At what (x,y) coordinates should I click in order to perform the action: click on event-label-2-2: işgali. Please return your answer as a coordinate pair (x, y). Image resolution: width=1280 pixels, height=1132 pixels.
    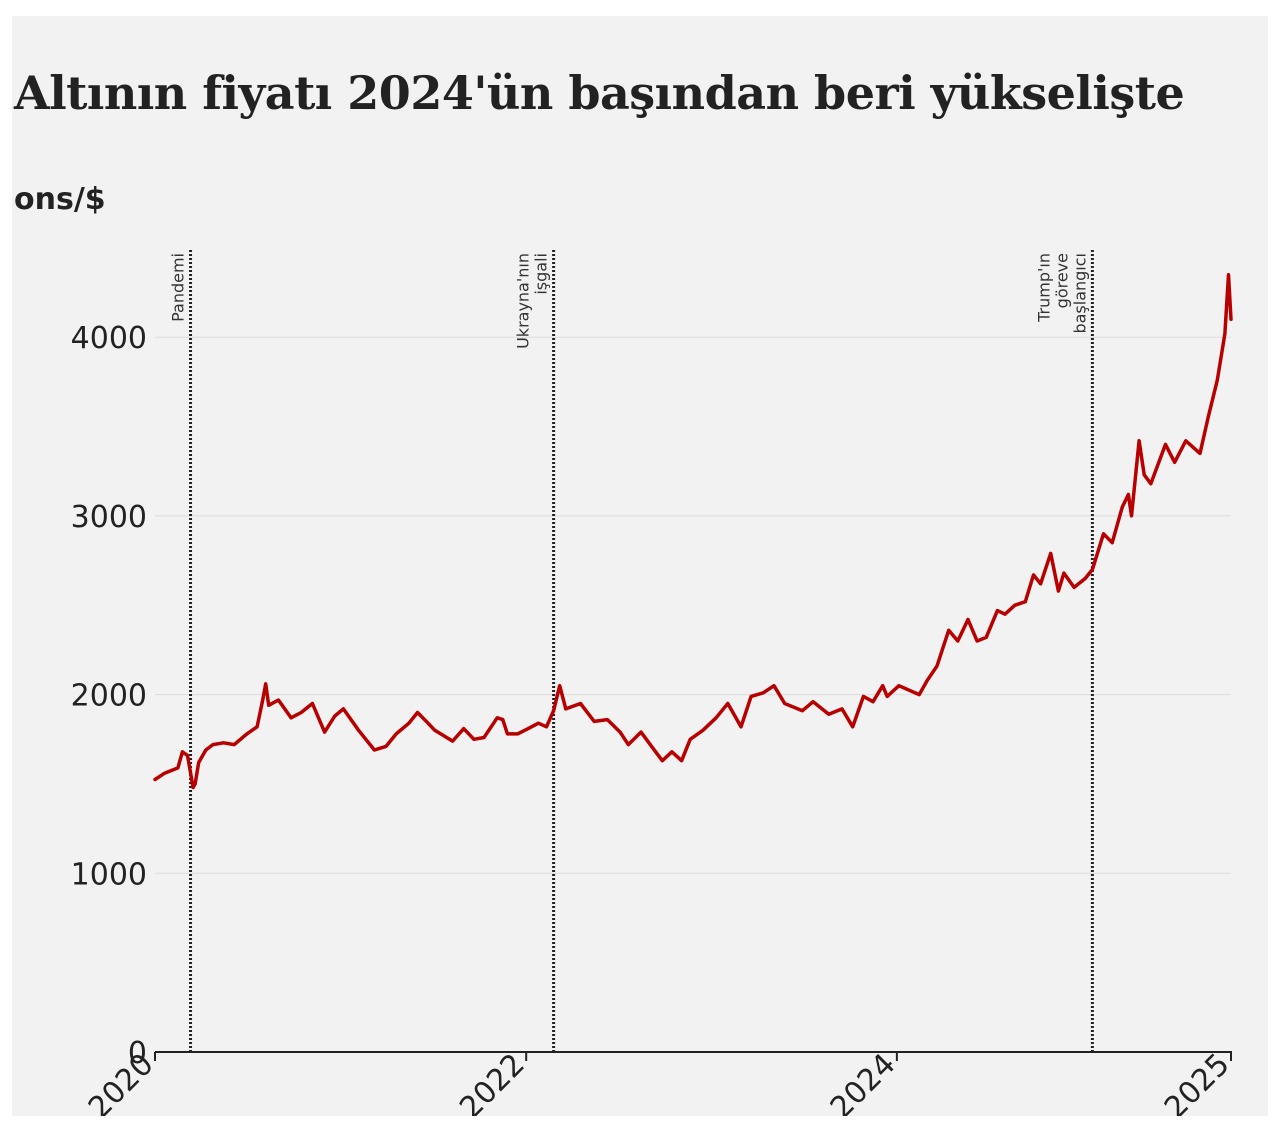
    Looking at the image, I should click on (541, 274).